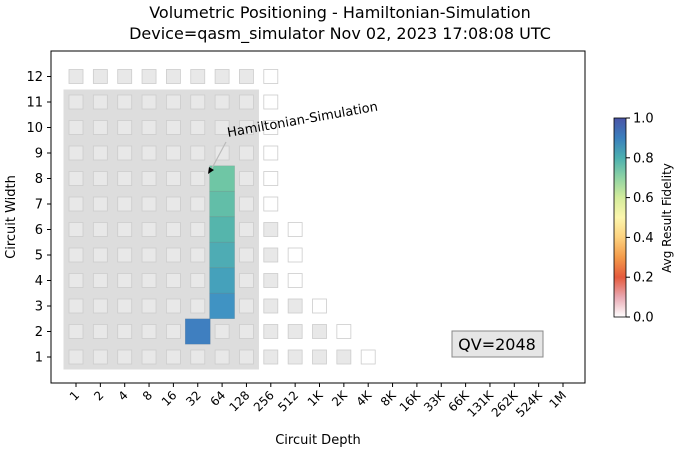  What do you see at coordinates (643, 198) in the screenshot?
I see `colorbar-tick-label: 0.6` at bounding box center [643, 198].